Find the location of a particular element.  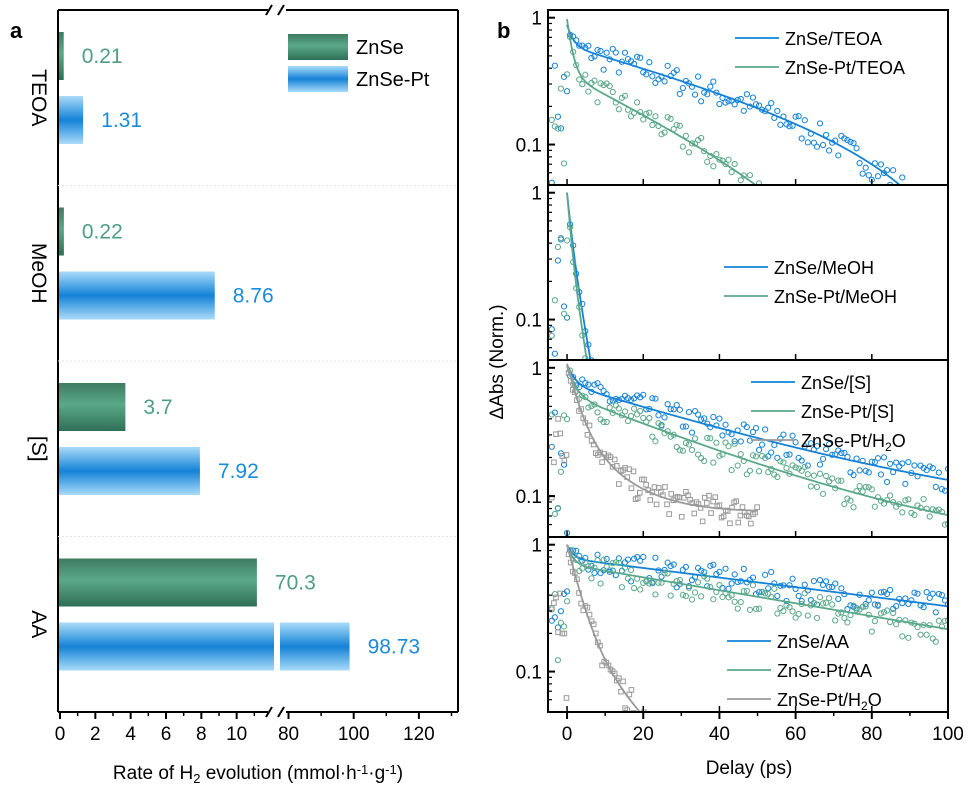

bar-ZnSe is located at coordinates (61, 231).